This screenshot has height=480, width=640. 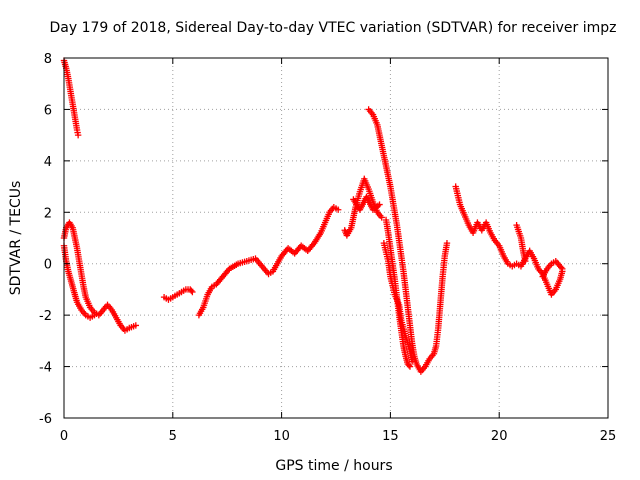 I want to click on y-tick-label: 6, so click(x=48, y=110).